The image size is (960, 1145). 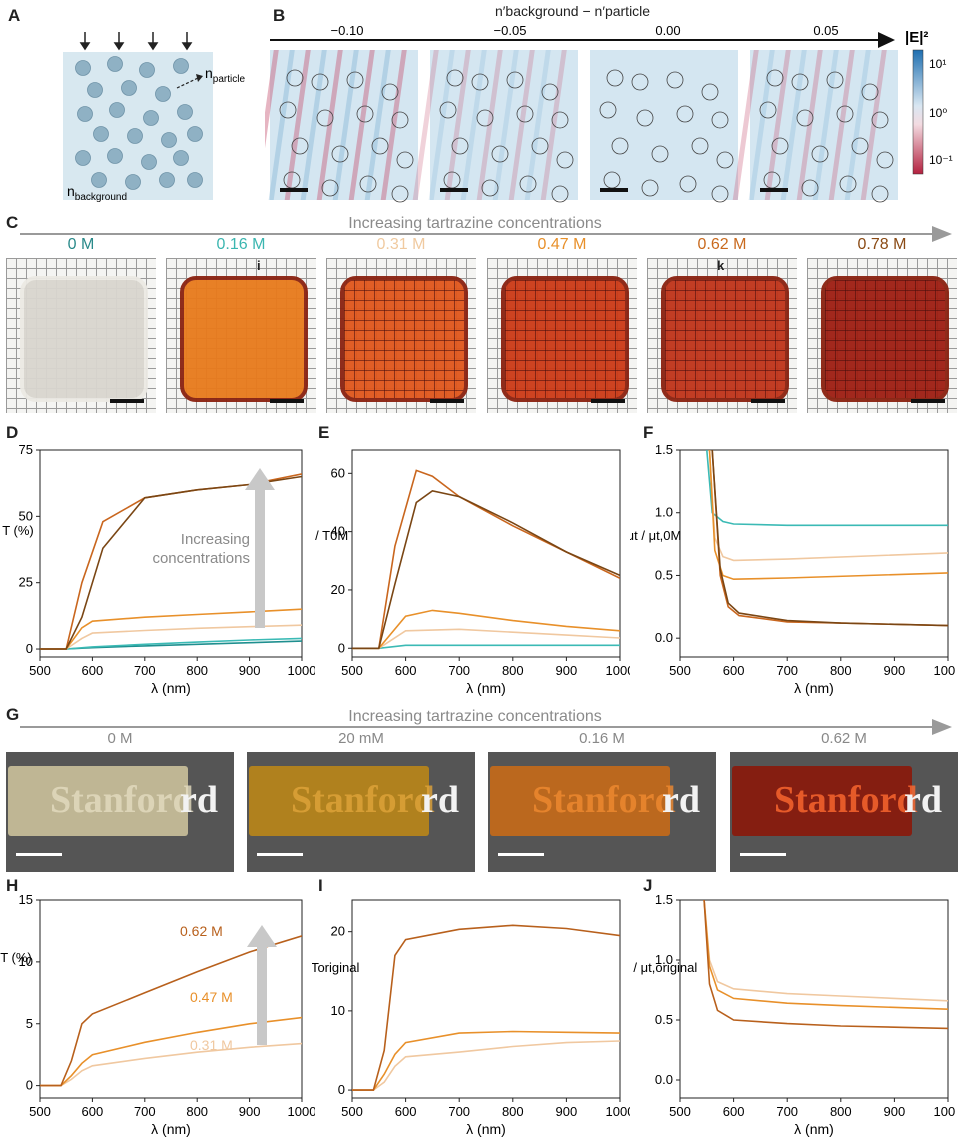 What do you see at coordinates (825, 30) in the screenshot?
I see `b-tick-4: 0.05` at bounding box center [825, 30].